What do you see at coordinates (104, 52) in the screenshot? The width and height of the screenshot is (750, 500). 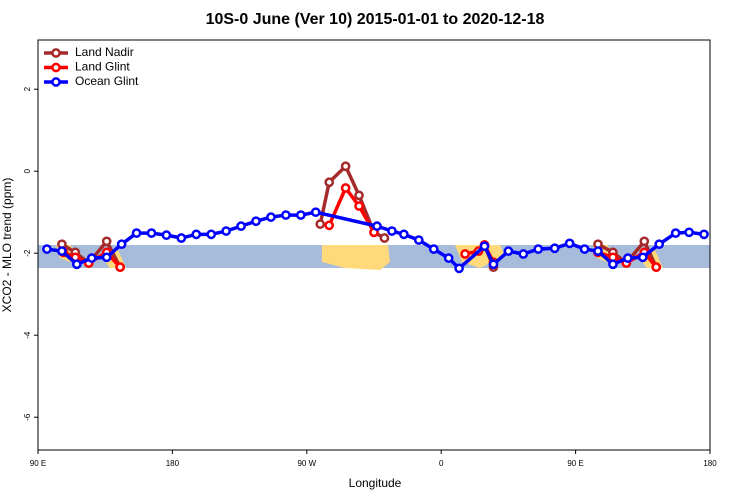 I see `legend-label: Land Nadir` at bounding box center [104, 52].